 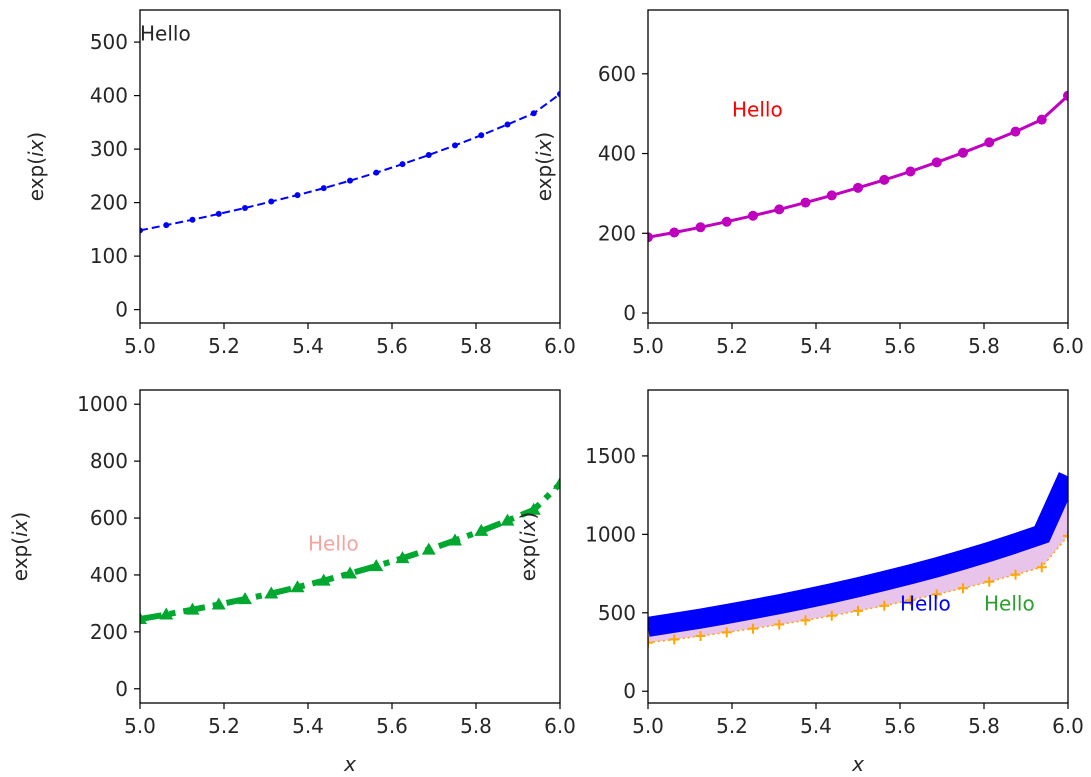 I want to click on annotation-hello-2: Hello, so click(x=1009, y=603).